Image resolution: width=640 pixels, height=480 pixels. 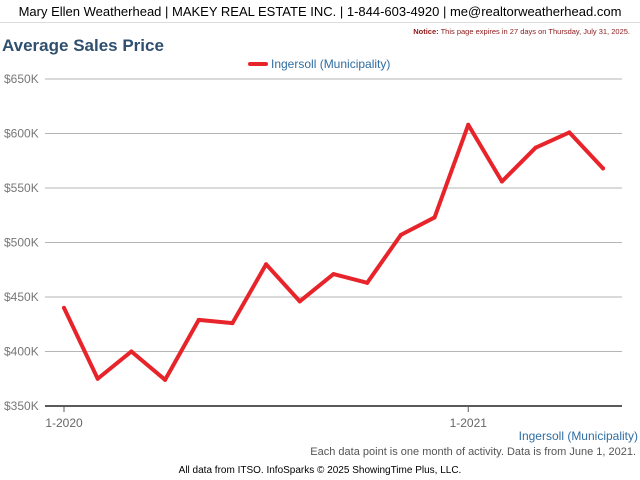 I want to click on y-tick-label: $500K, so click(x=21, y=243).